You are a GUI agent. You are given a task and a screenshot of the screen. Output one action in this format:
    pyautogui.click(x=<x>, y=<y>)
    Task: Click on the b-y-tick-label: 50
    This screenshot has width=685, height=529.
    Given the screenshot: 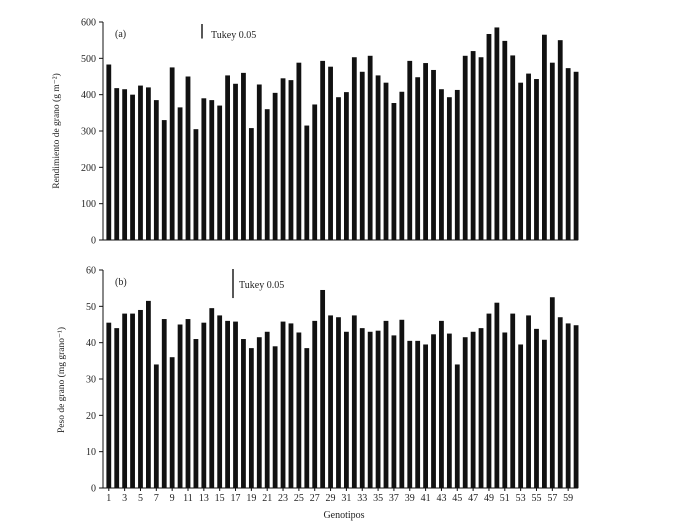 What is the action you would take?
    pyautogui.click(x=91, y=307)
    